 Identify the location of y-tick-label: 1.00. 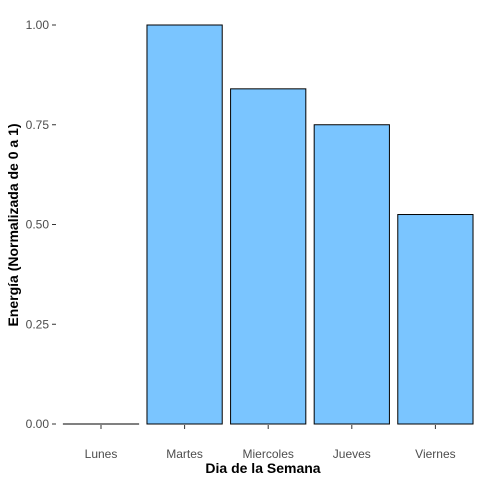
(38, 25).